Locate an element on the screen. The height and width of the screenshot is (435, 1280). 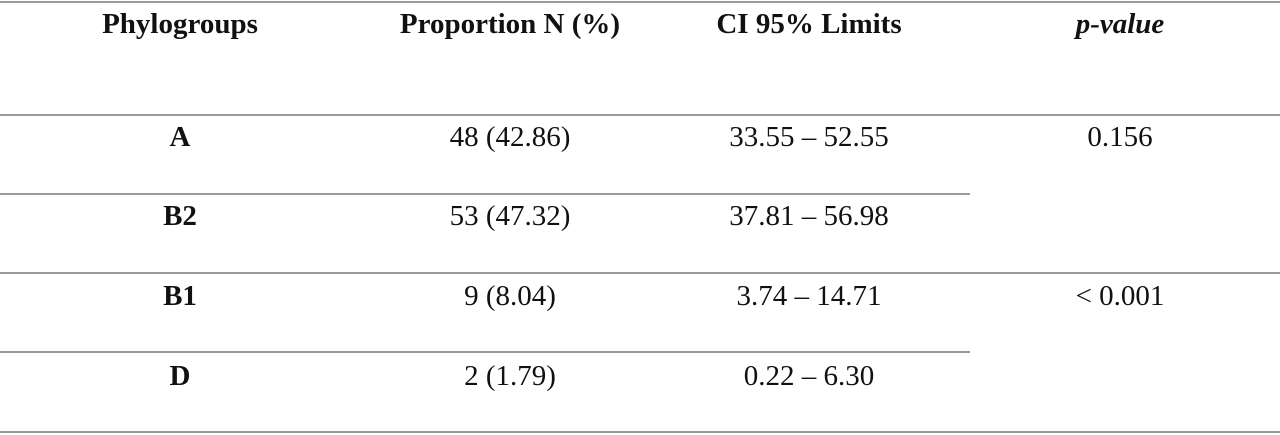
row-a-ci: 33.55 – 52.55 is located at coordinates (809, 137).